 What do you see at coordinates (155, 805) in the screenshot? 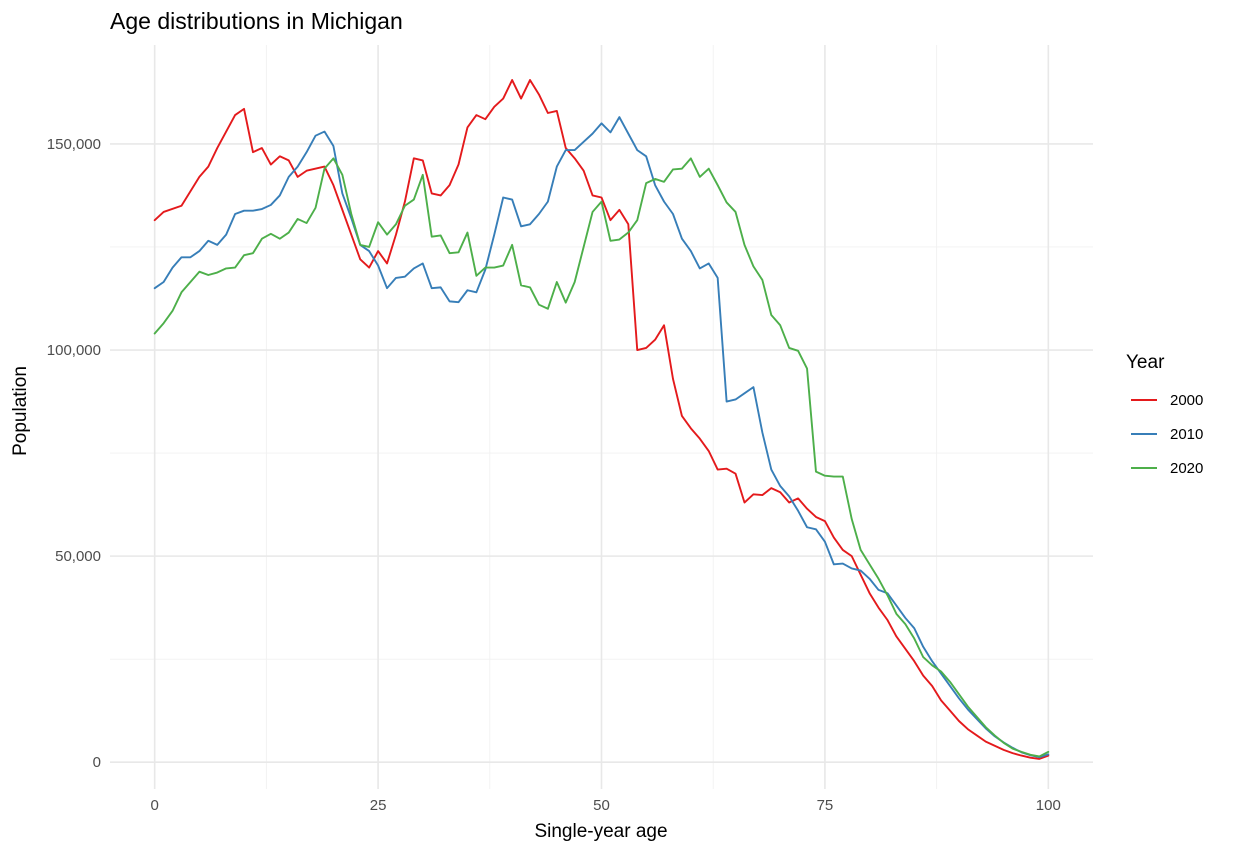
I see `x-tick-label: 0` at bounding box center [155, 805].